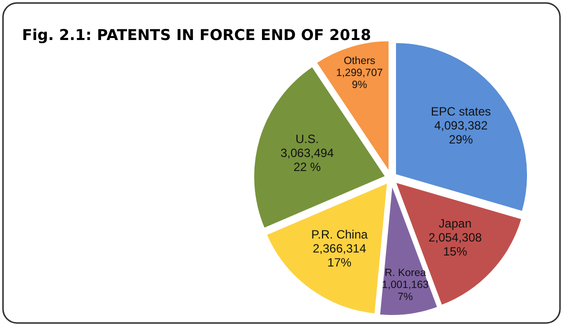  I want to click on slice-label: P.R. China, so click(339, 235).